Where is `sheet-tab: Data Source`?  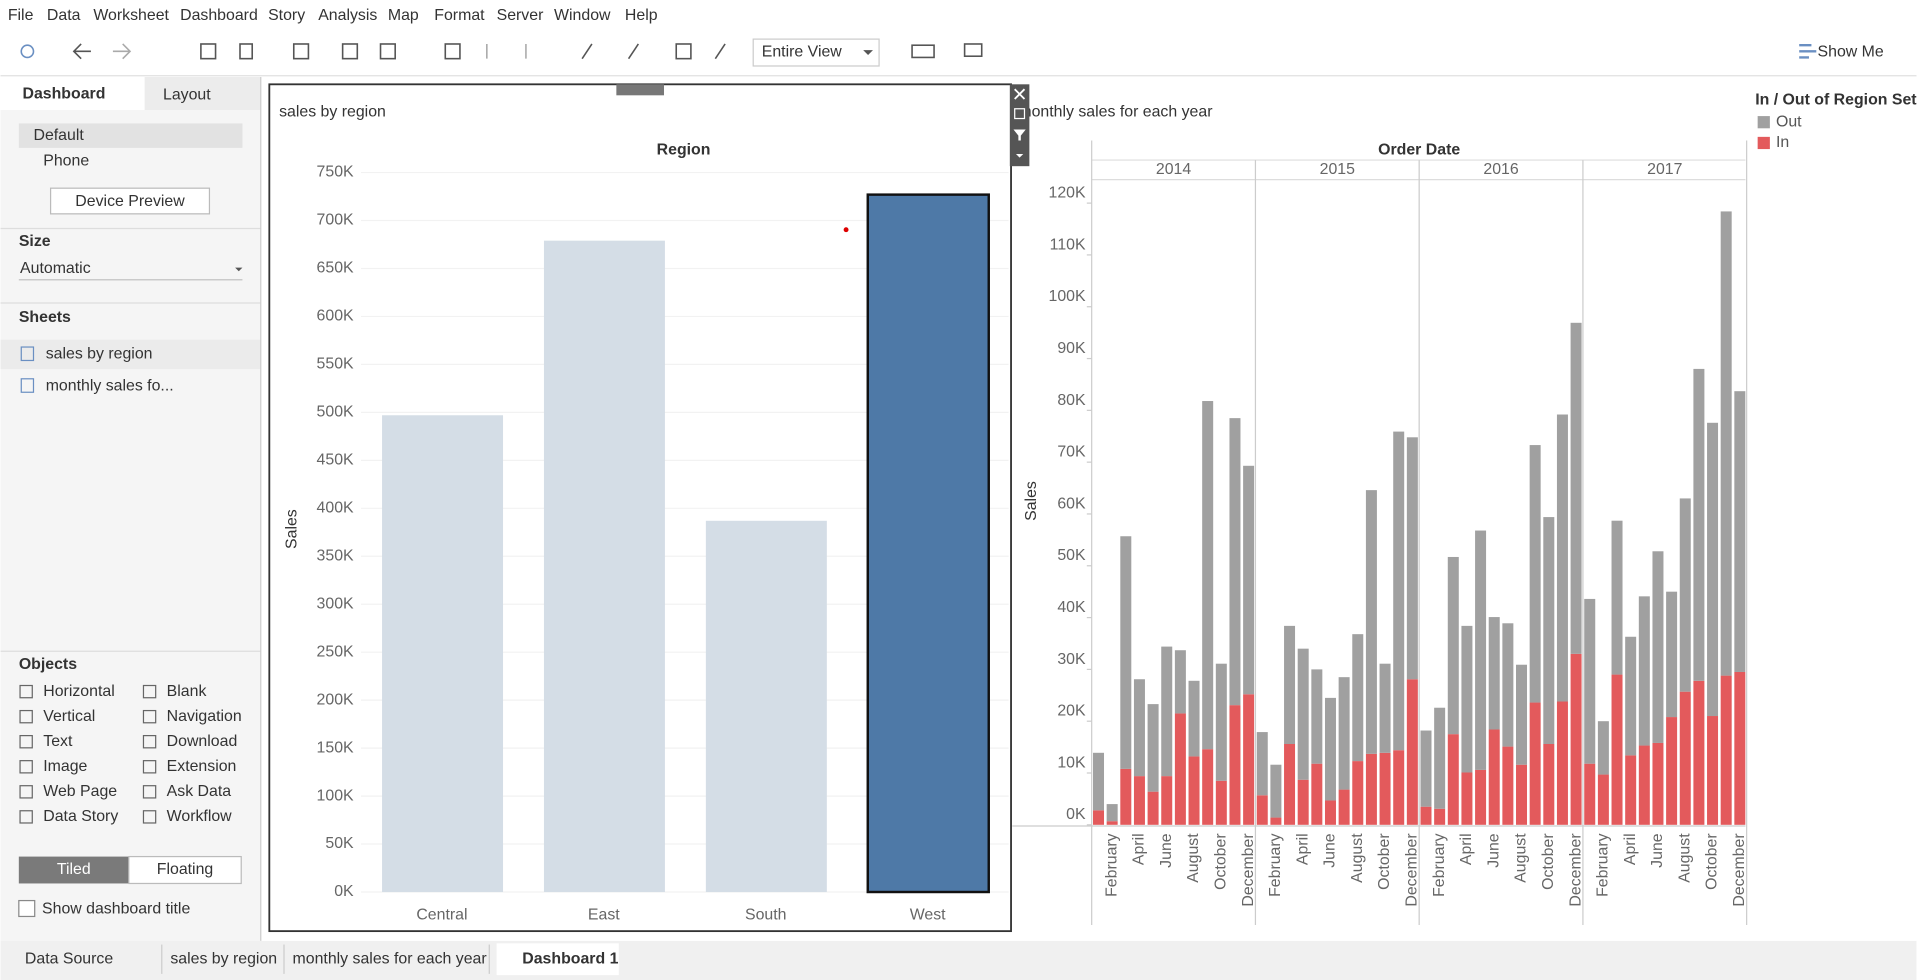
sheet-tab: Data Source is located at coordinates (69, 958).